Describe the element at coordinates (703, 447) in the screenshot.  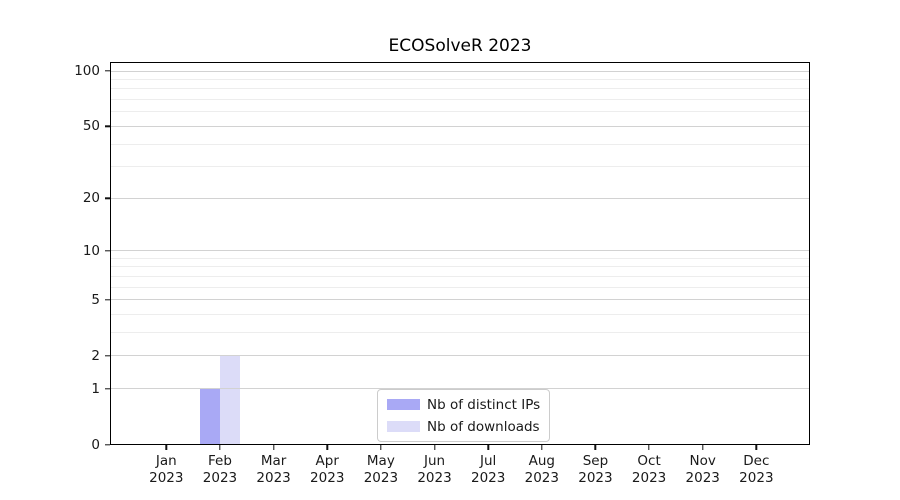
I see `x-tick-nov` at that location.